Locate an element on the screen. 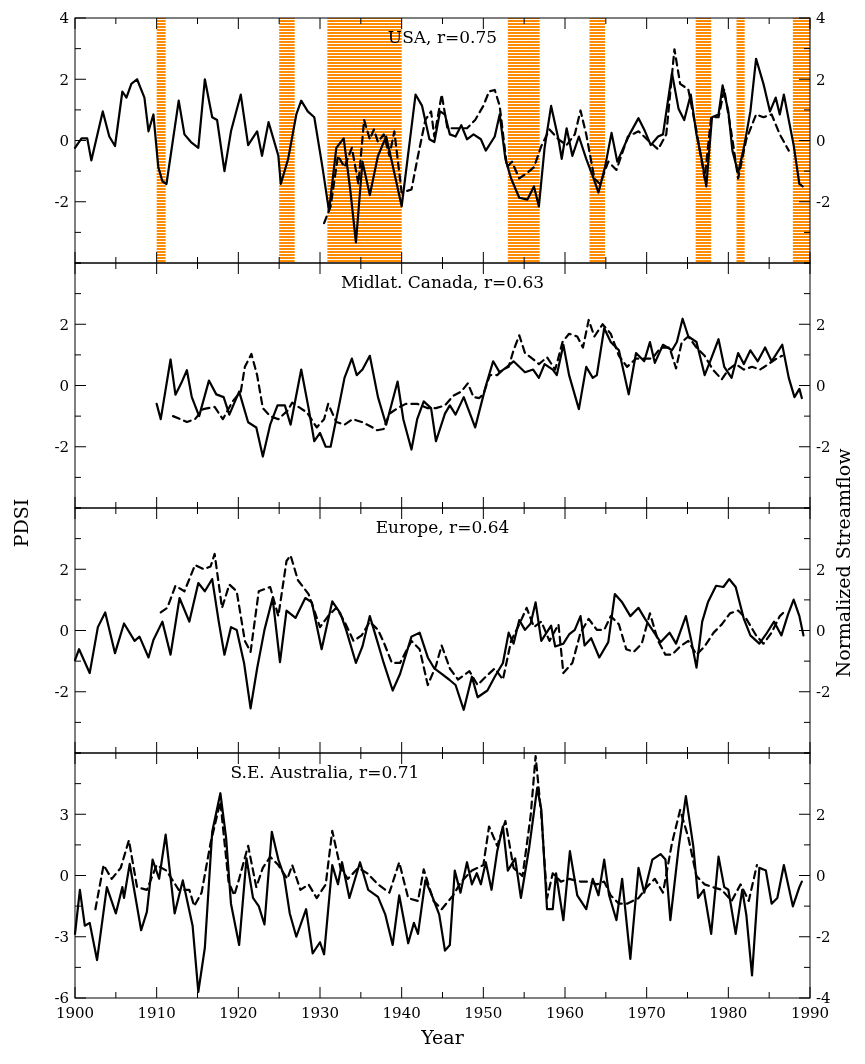 The height and width of the screenshot is (1064, 865). line-series is located at coordinates (479, 387).